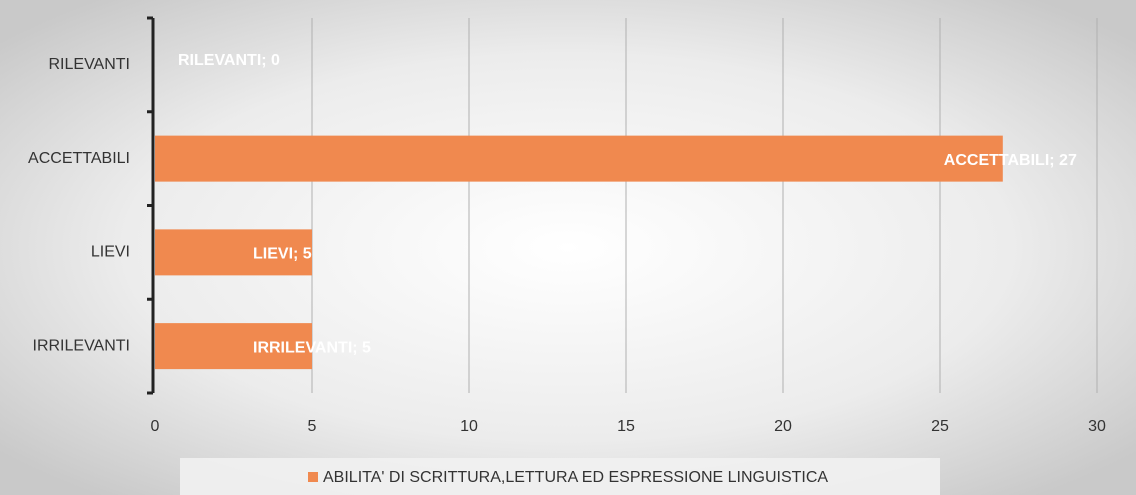 The image size is (1136, 495). What do you see at coordinates (282, 254) in the screenshot?
I see `data-label: LIEVI; 5` at bounding box center [282, 254].